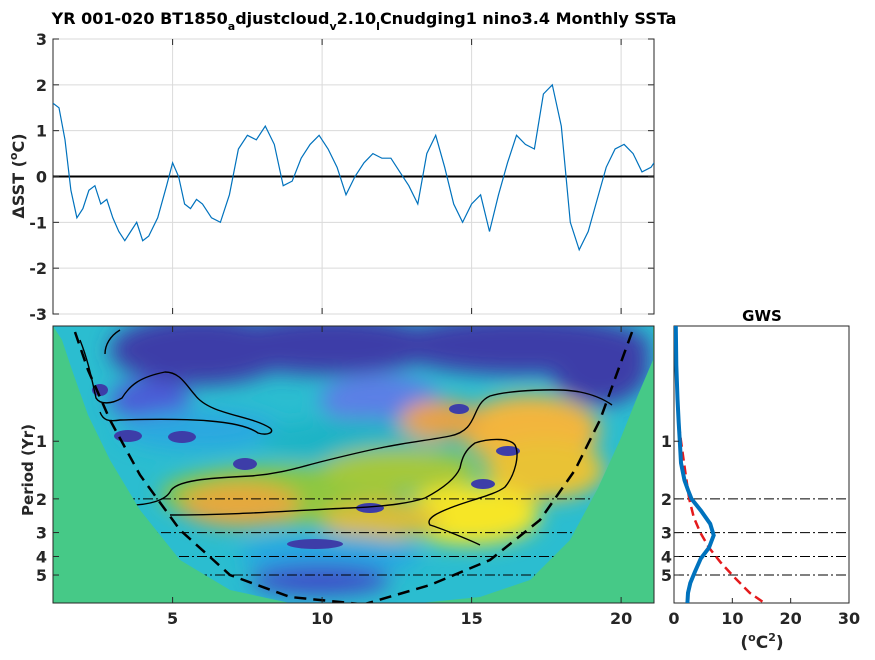 The height and width of the screenshot is (660, 875). I want to click on wavelet-x-tick-label: 15, so click(471, 618).